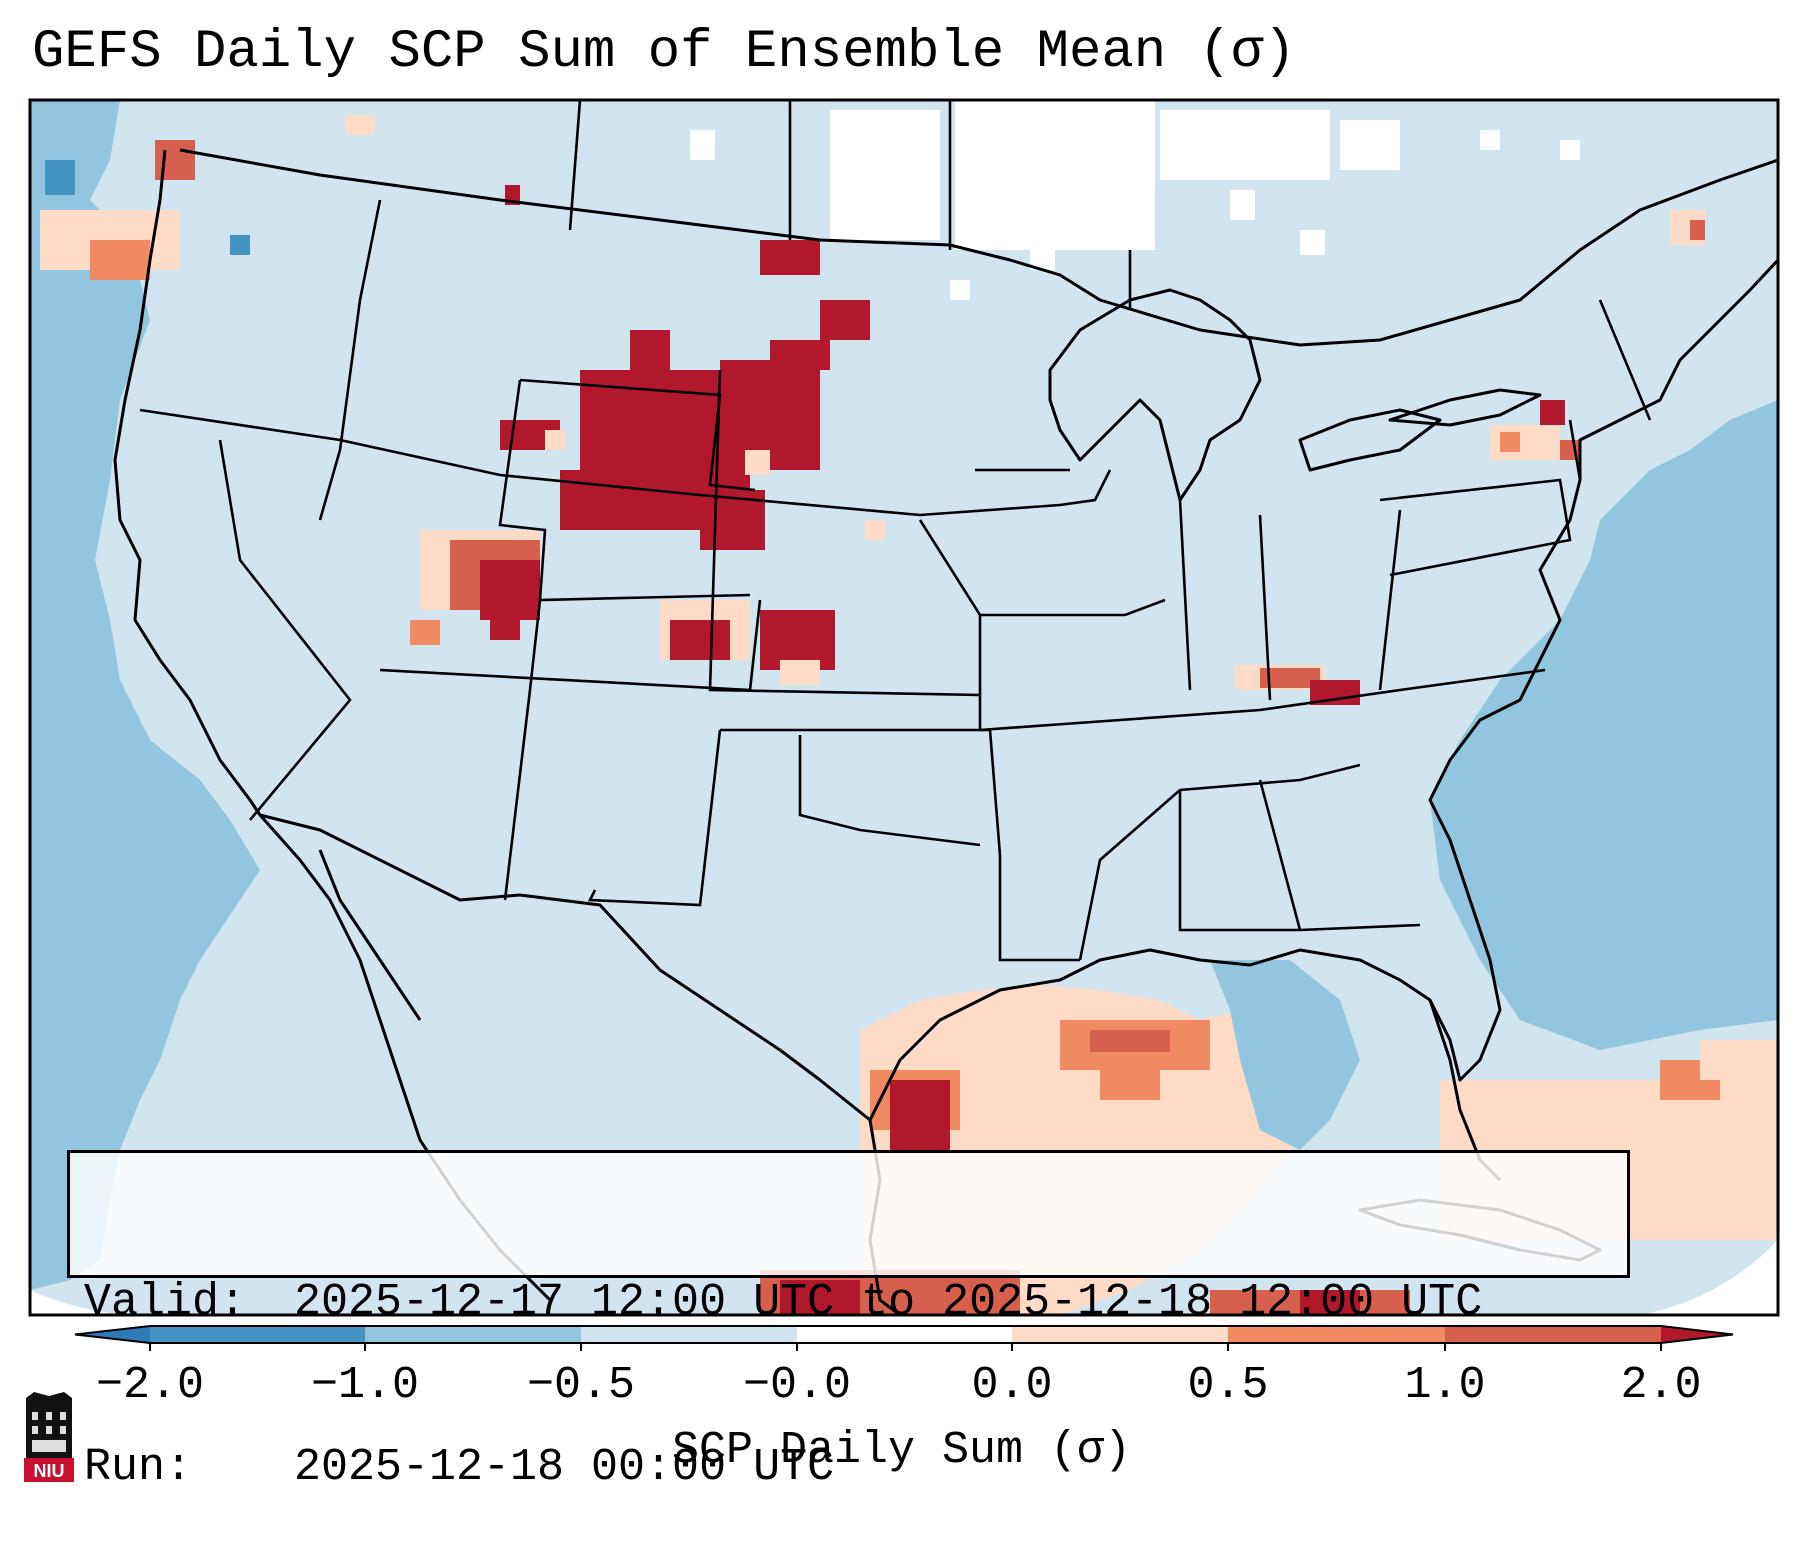 The width and height of the screenshot is (1803, 1550). What do you see at coordinates (1285, 1055) in the screenshot?
I see `gulf-east-blue` at bounding box center [1285, 1055].